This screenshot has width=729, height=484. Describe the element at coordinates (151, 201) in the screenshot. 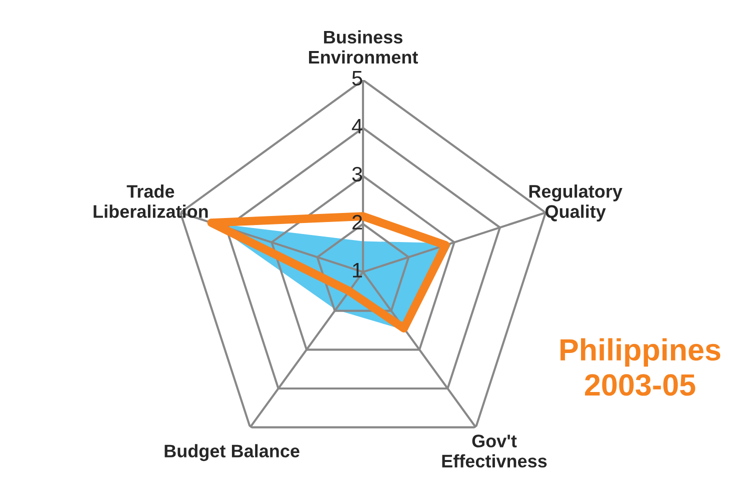

I see `spoke-label: Trade Liberalization` at that location.